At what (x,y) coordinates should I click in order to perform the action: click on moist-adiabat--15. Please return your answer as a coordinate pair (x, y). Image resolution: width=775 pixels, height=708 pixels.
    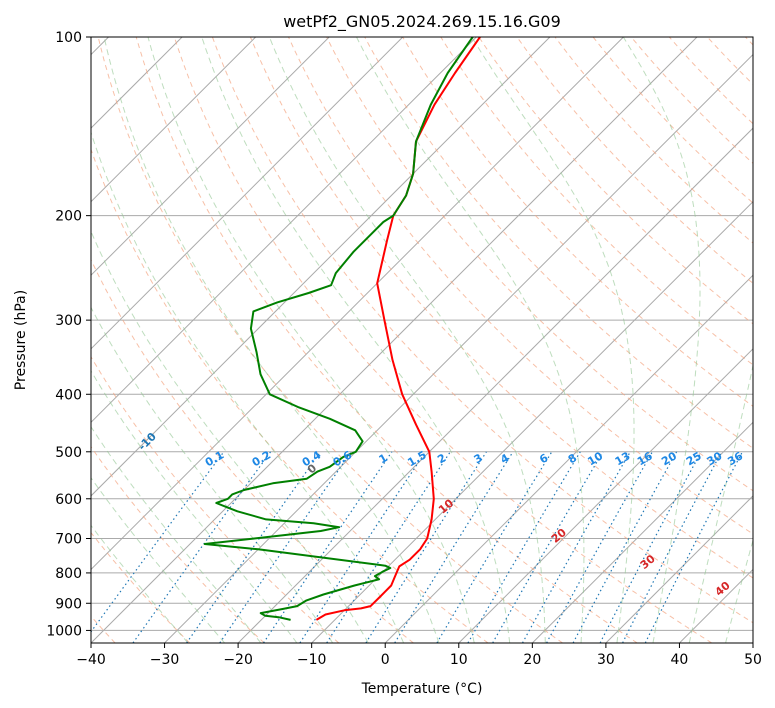
    Looking at the image, I should click on (194, 506).